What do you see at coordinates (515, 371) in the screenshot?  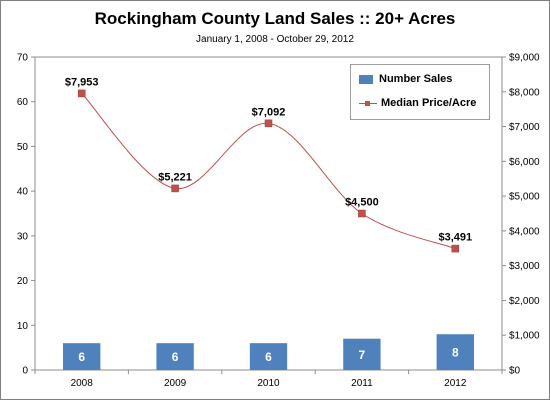 I see `y-right-tick-label: $0` at bounding box center [515, 371].